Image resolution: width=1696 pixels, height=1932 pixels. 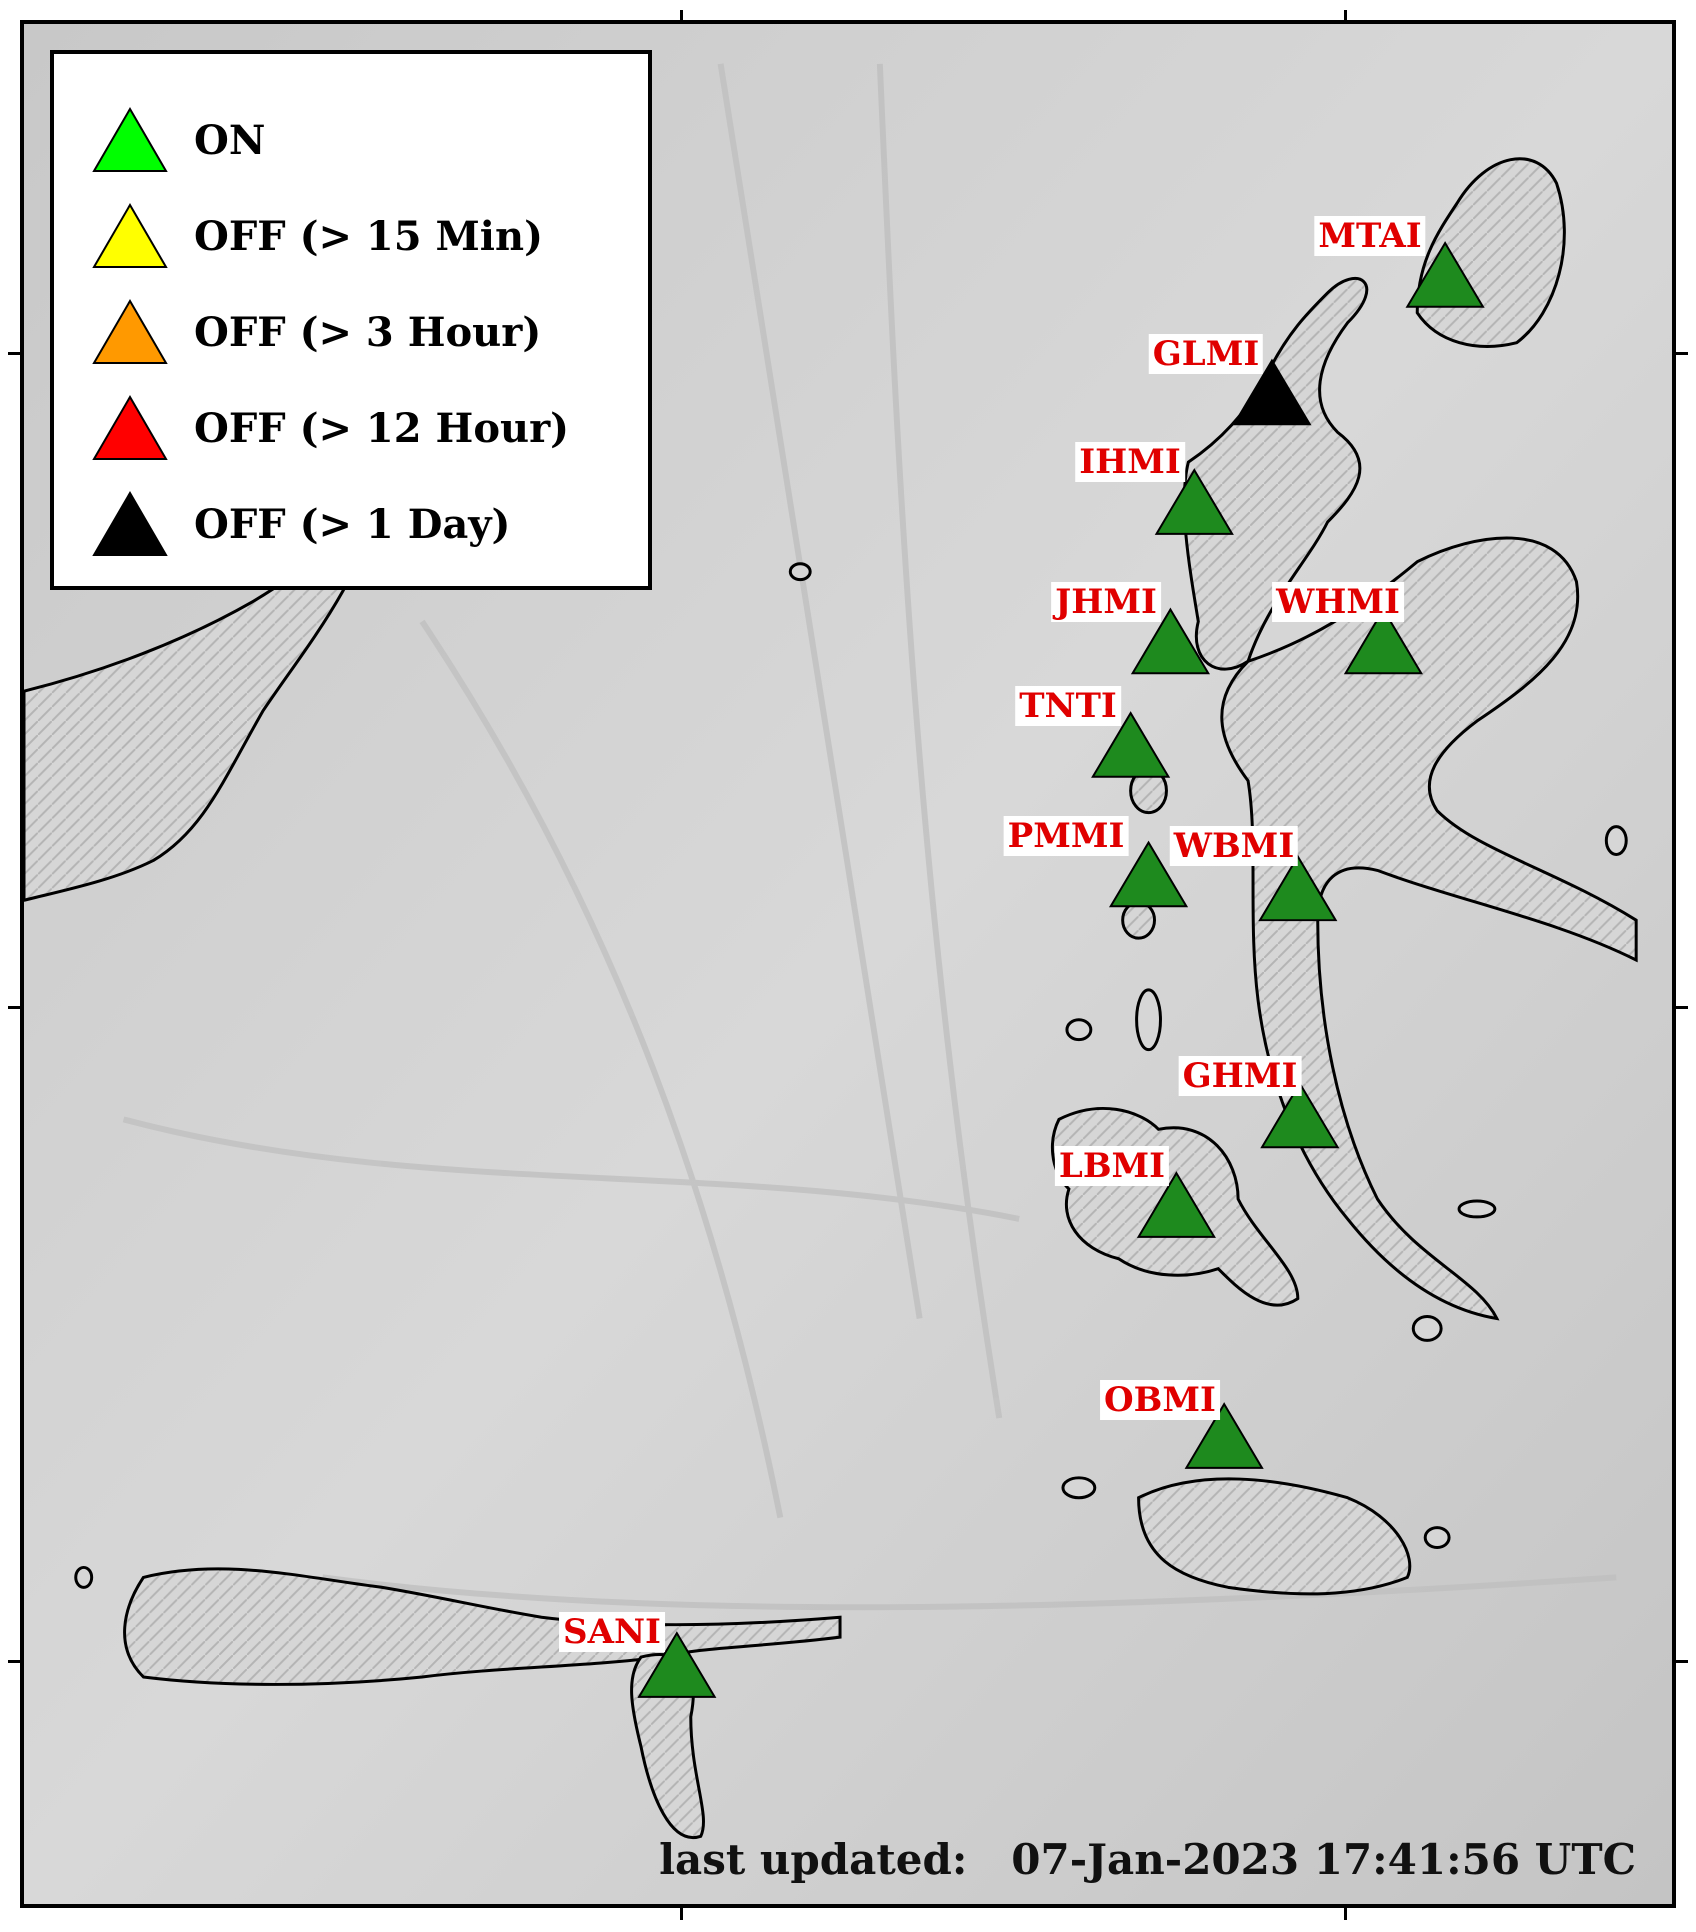 I want to click on legend-label: ON, so click(x=230, y=140).